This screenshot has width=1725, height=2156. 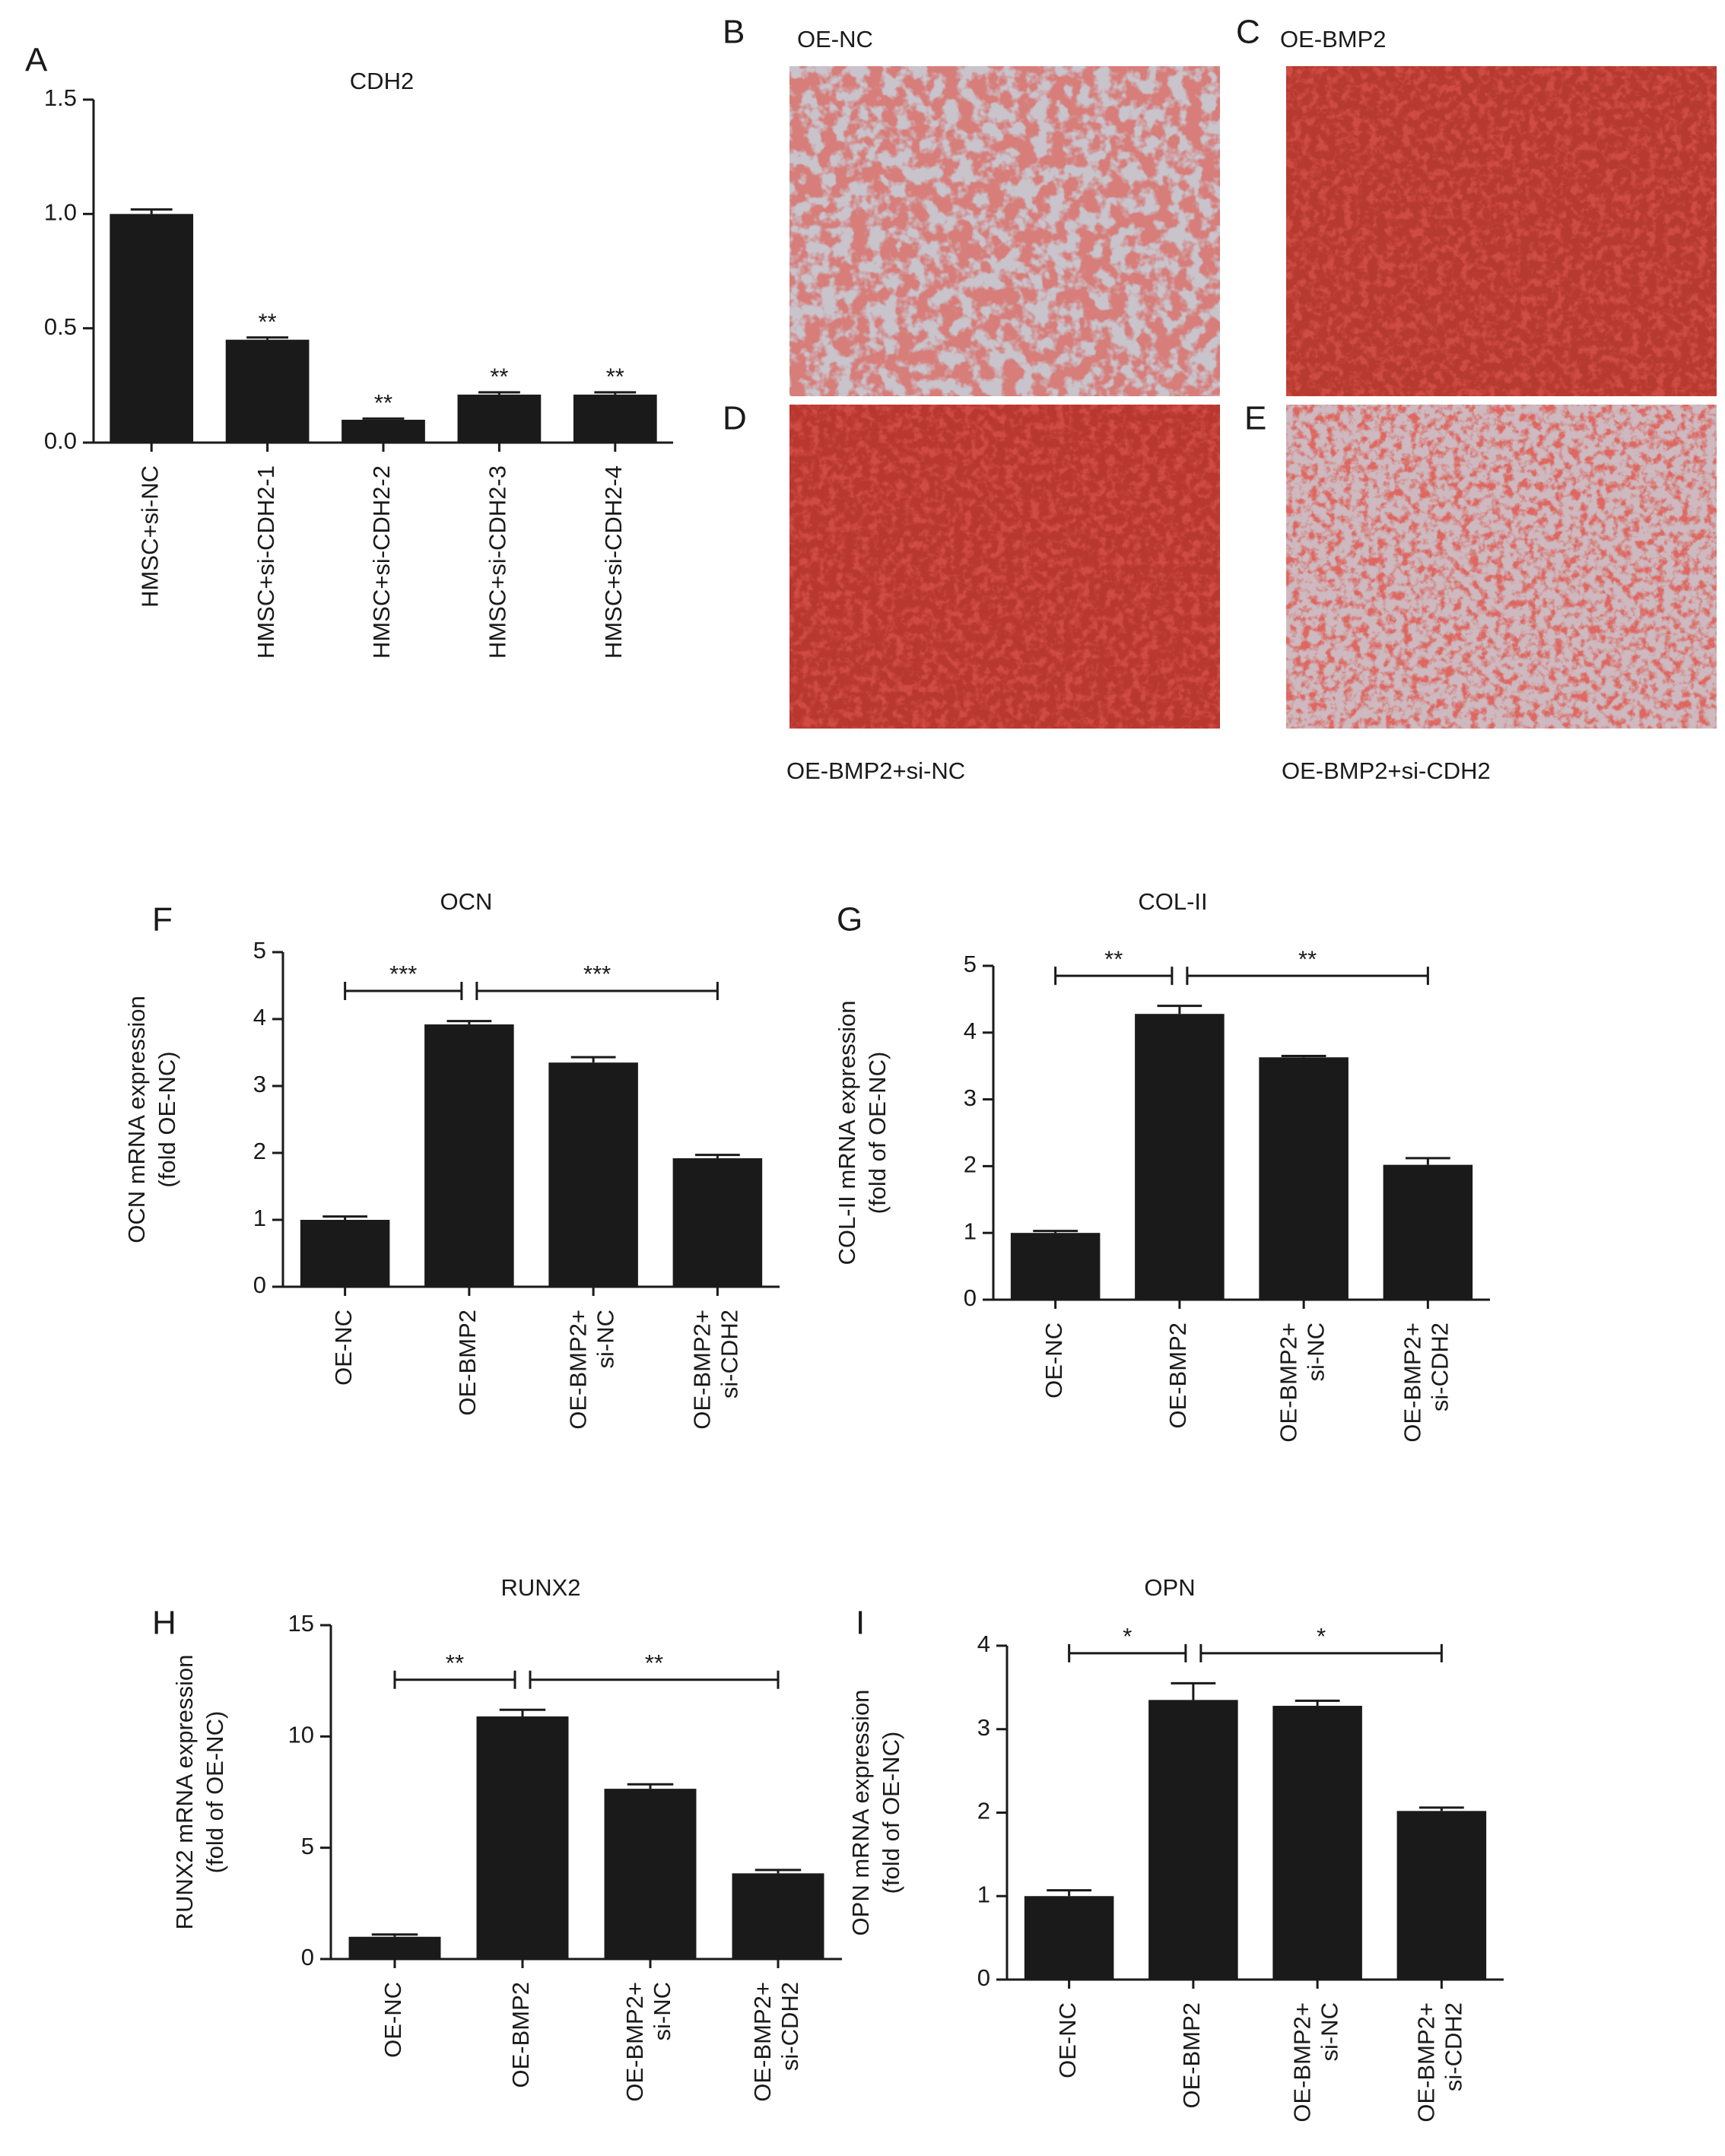 What do you see at coordinates (860, 1623) in the screenshot?
I see `panel-letter: I` at bounding box center [860, 1623].